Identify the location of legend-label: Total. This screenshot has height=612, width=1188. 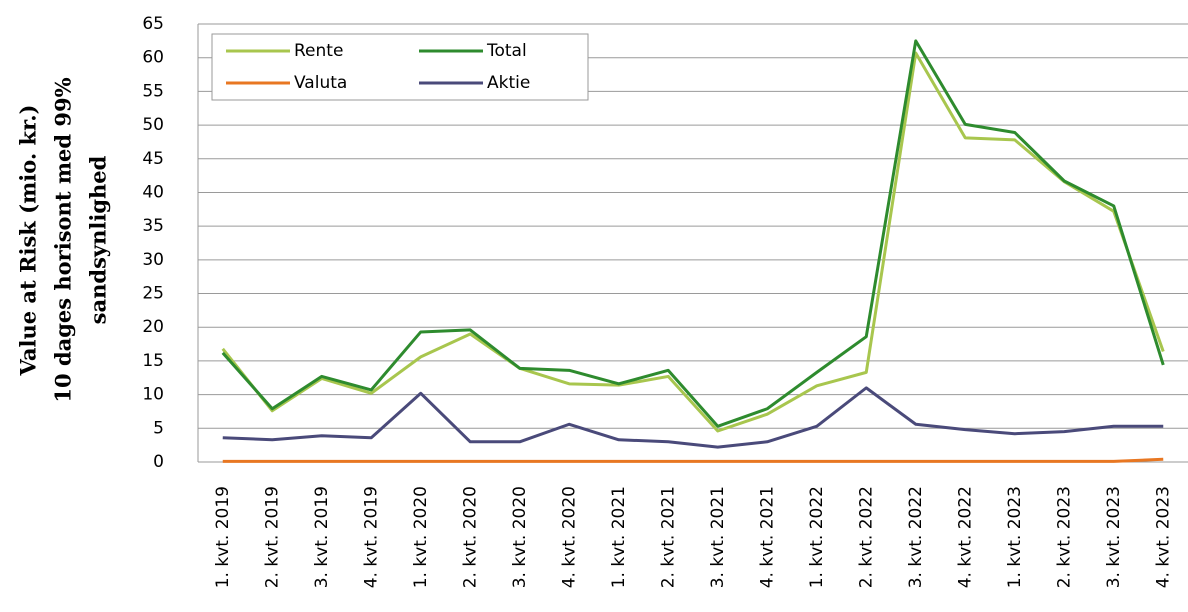
(506, 51).